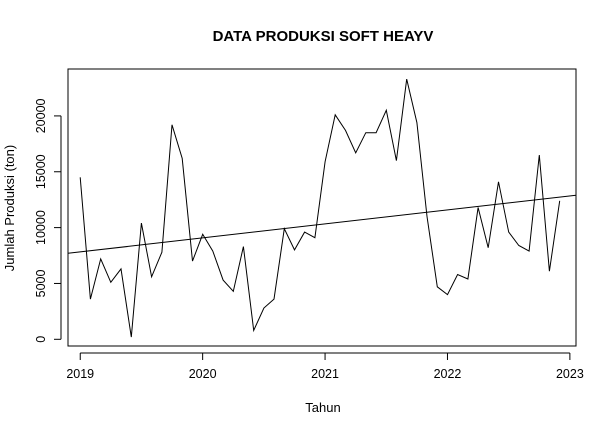  Describe the element at coordinates (41, 339) in the screenshot. I see `y-tick-label: 0` at that location.